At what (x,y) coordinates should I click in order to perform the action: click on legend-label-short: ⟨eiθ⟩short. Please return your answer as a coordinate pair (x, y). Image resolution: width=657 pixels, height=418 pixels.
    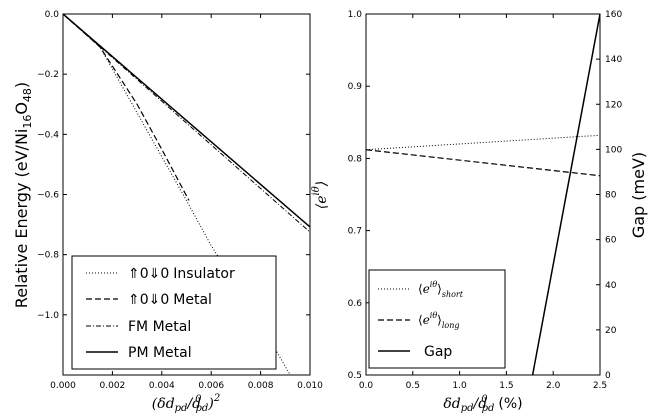
    Looking at the image, I should click on (441, 289).